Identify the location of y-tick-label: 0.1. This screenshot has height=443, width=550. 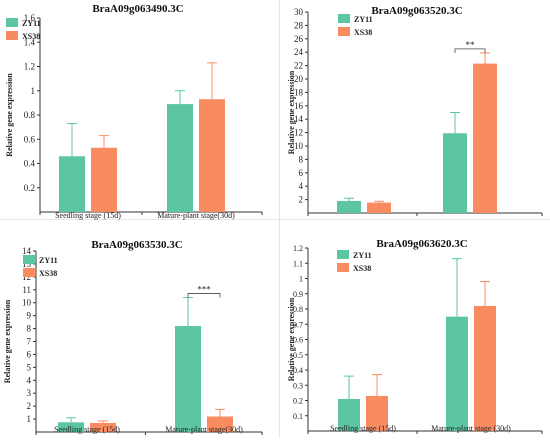
(298, 416).